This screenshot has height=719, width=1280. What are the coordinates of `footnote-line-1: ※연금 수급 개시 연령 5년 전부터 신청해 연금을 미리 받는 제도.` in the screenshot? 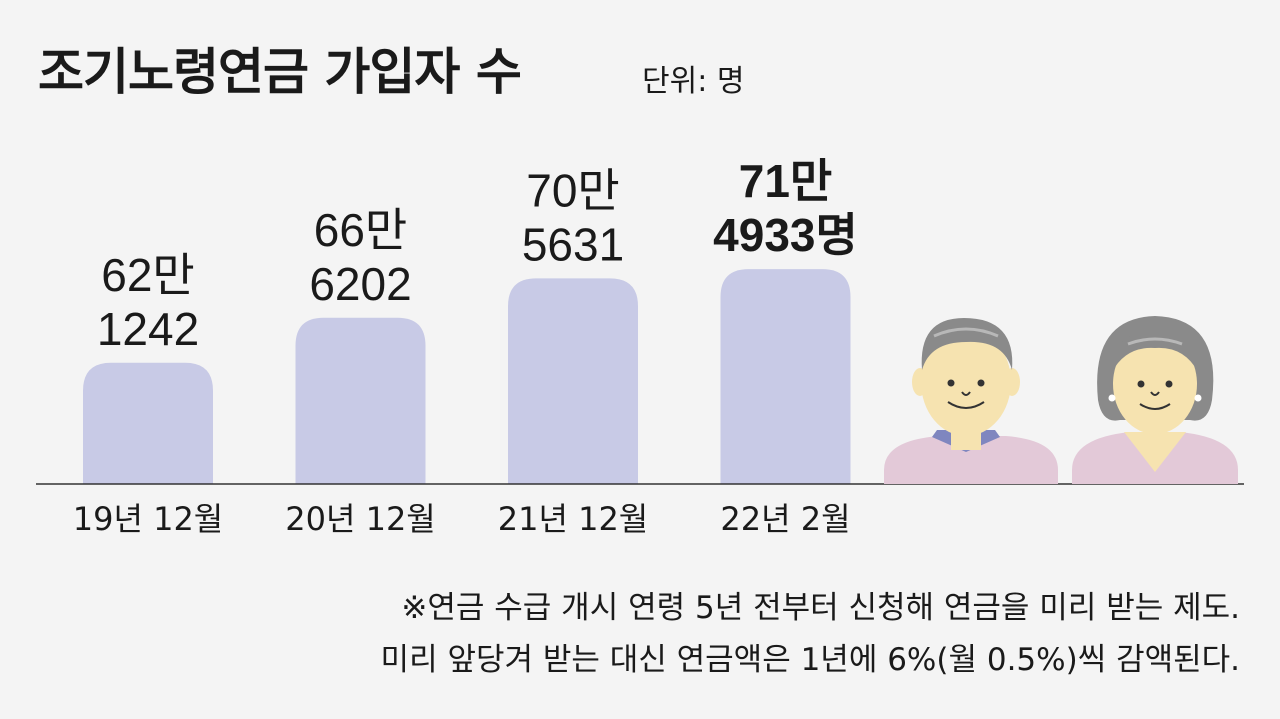 It's located at (820, 608).